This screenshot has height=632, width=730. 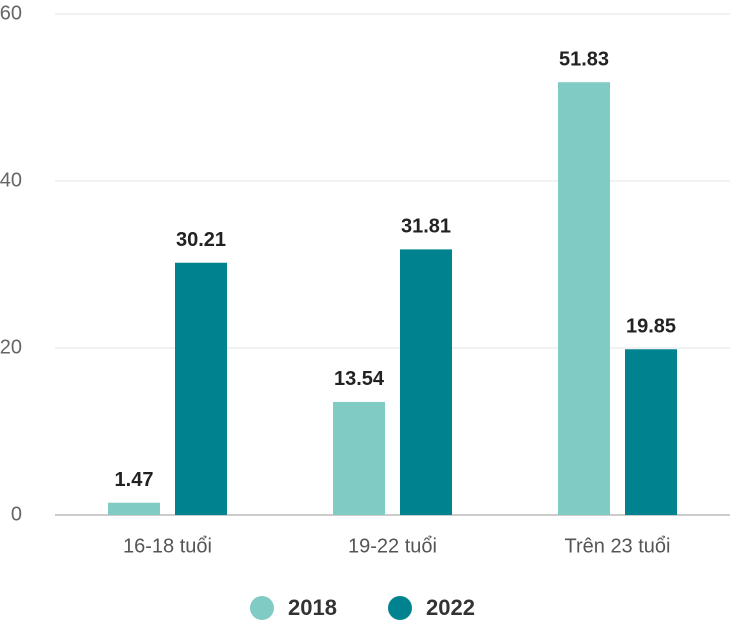 I want to click on y-tick-label: 0, so click(x=16, y=514).